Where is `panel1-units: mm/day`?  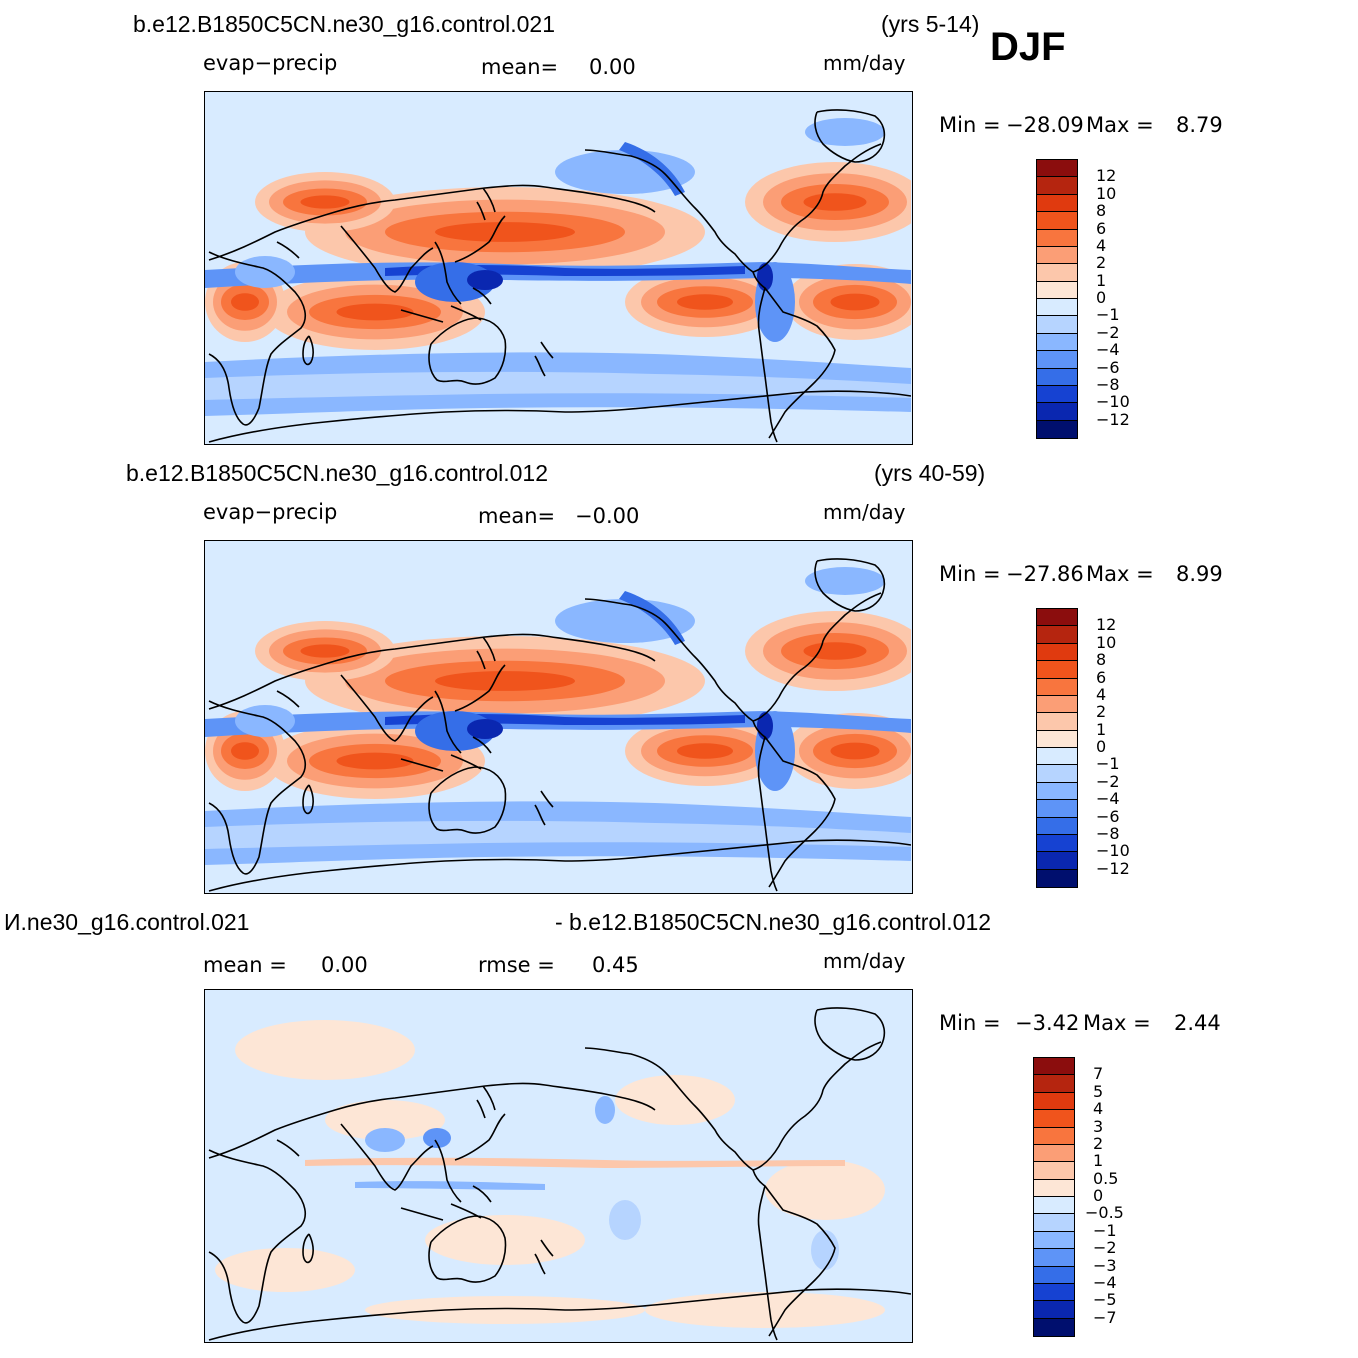 panel1-units: mm/day is located at coordinates (864, 63).